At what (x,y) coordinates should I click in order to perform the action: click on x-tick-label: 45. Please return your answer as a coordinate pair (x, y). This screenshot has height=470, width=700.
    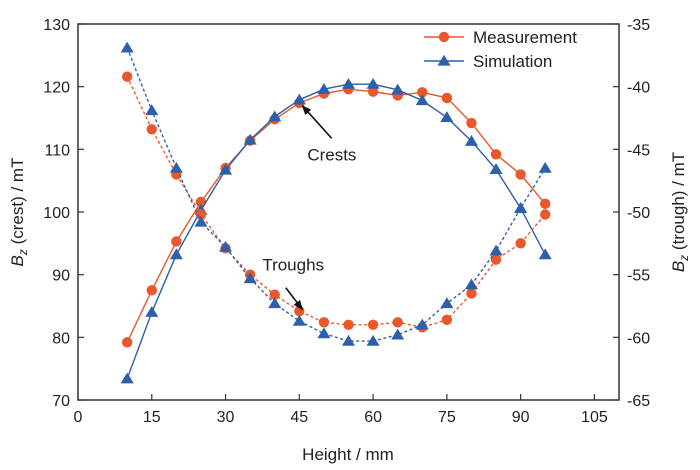
    Looking at the image, I should click on (299, 417).